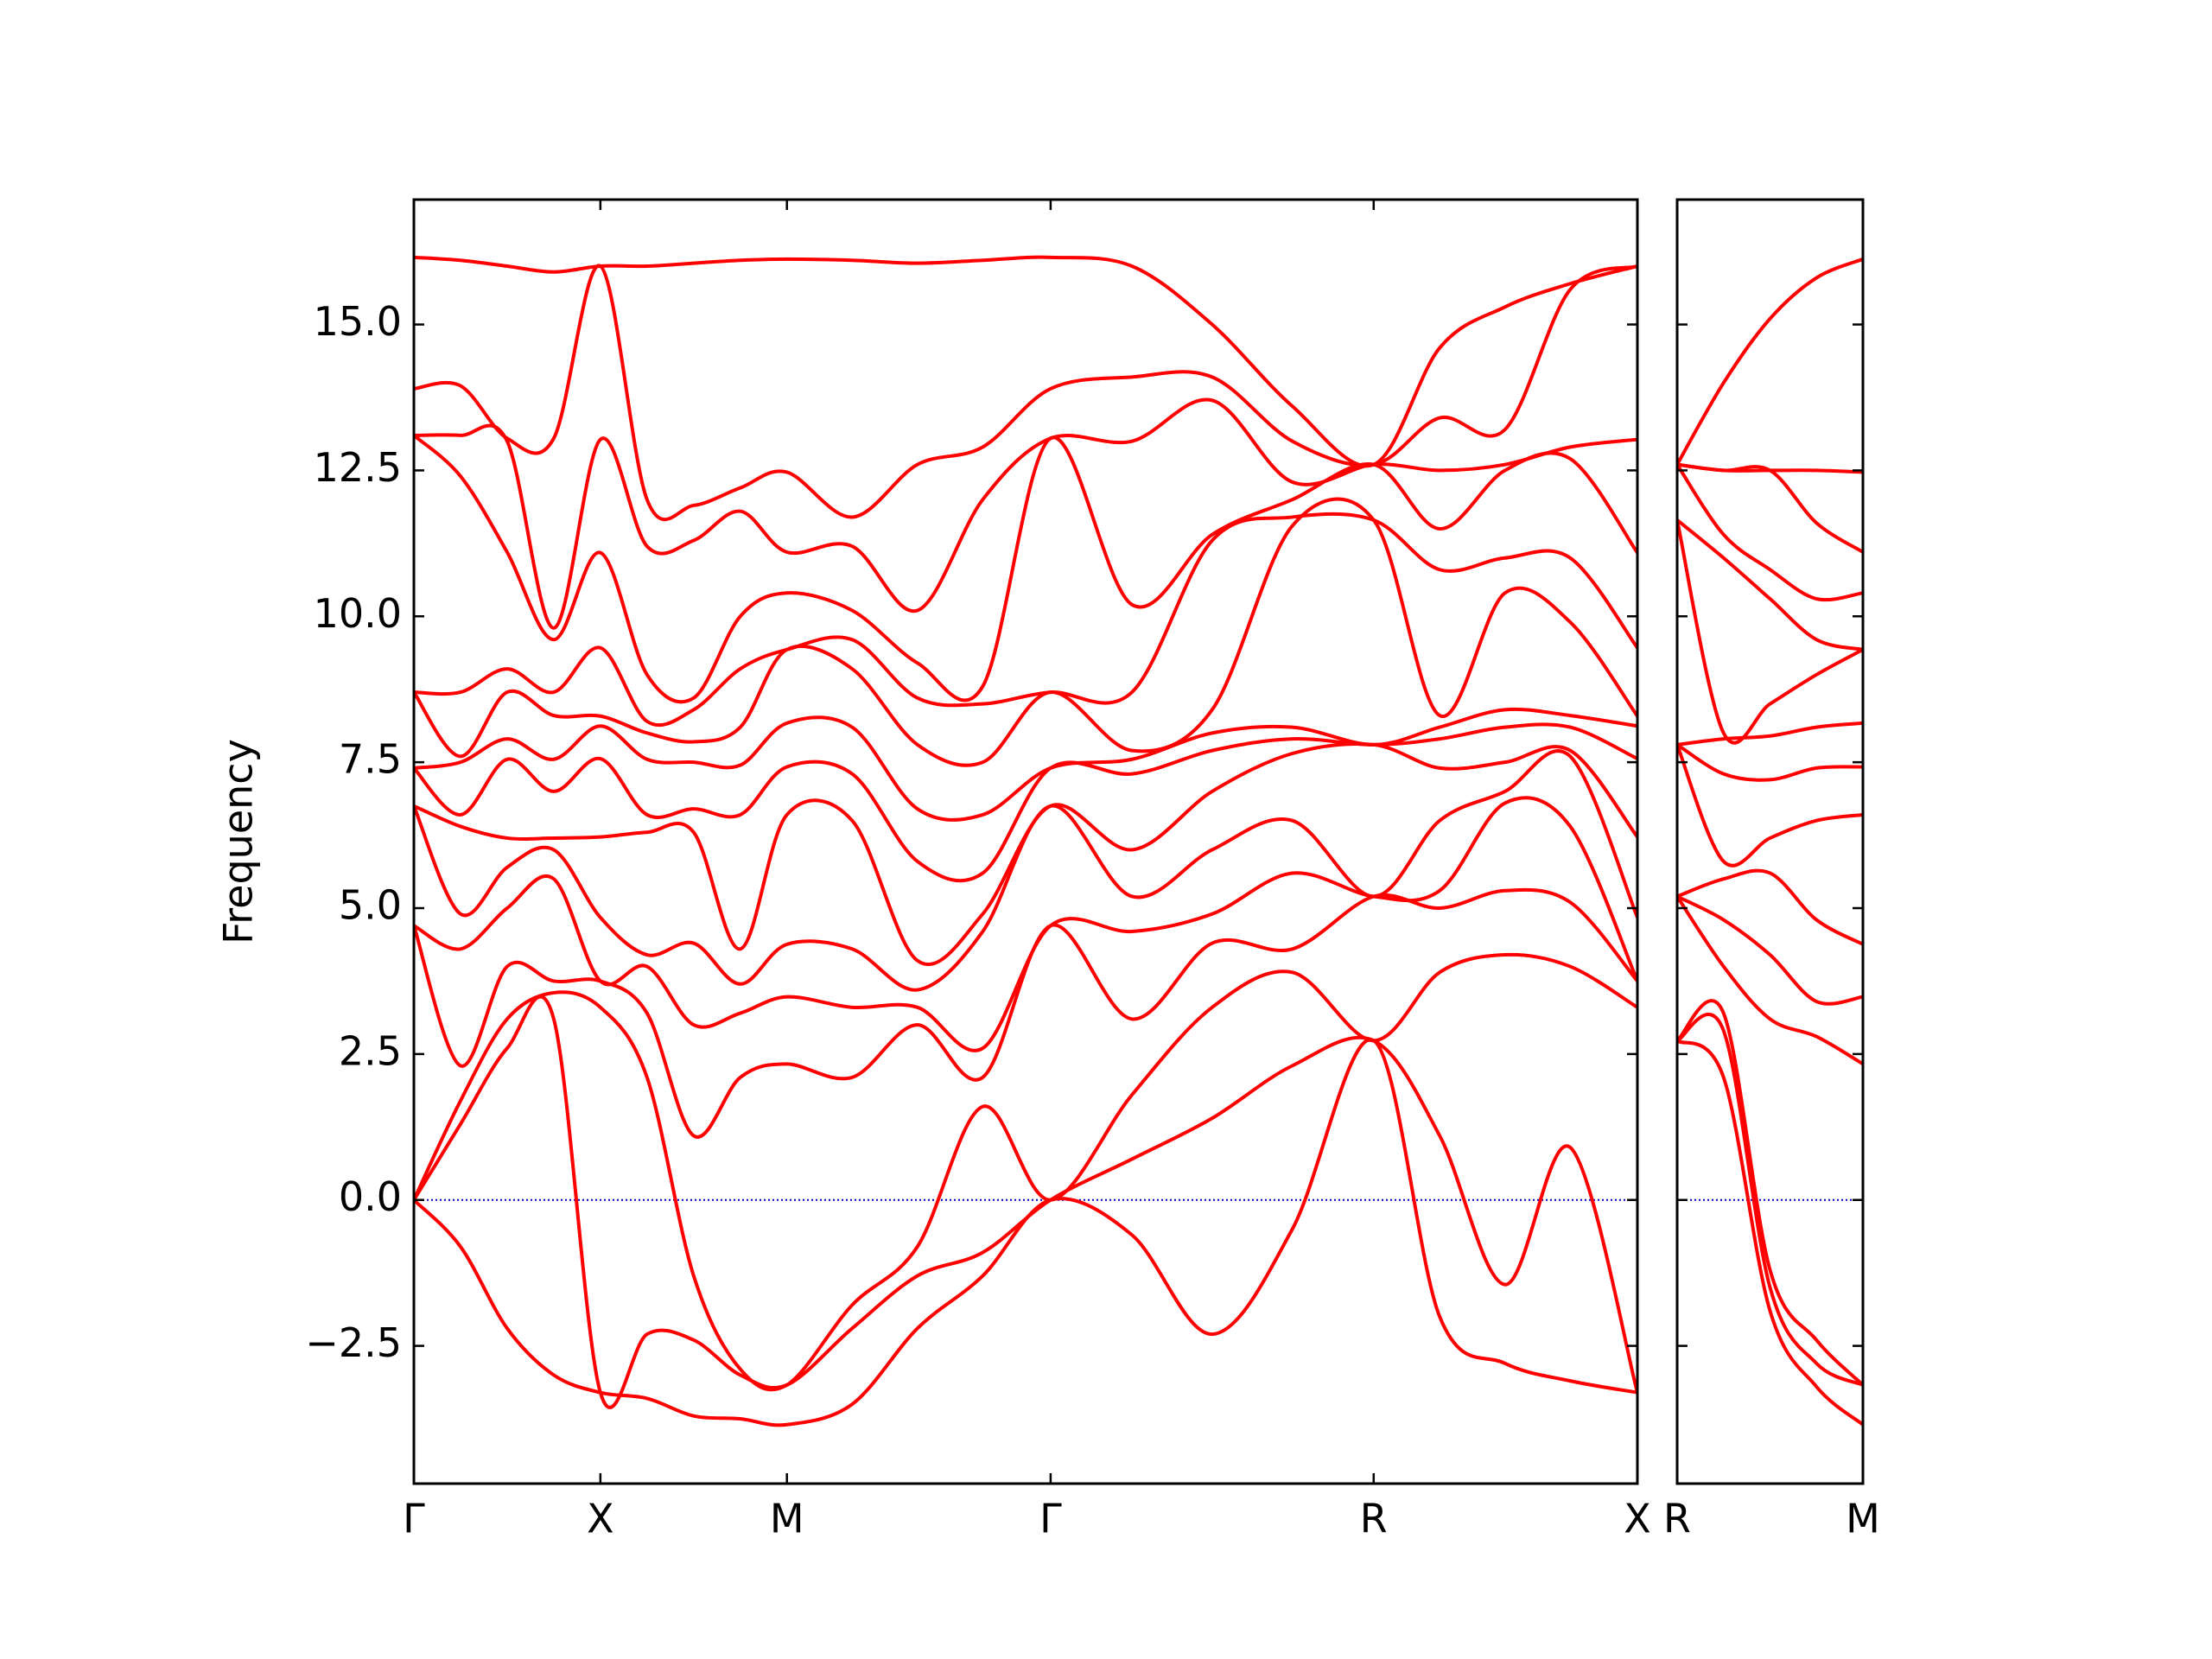 The width and height of the screenshot is (2212, 1659). What do you see at coordinates (370, 1196) in the screenshot?
I see `y-tick-label: 0.0` at bounding box center [370, 1196].